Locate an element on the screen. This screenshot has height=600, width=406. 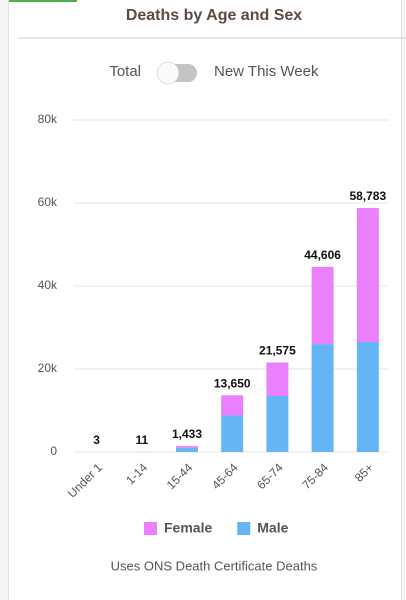
total-label: 58,783 is located at coordinates (367, 196).